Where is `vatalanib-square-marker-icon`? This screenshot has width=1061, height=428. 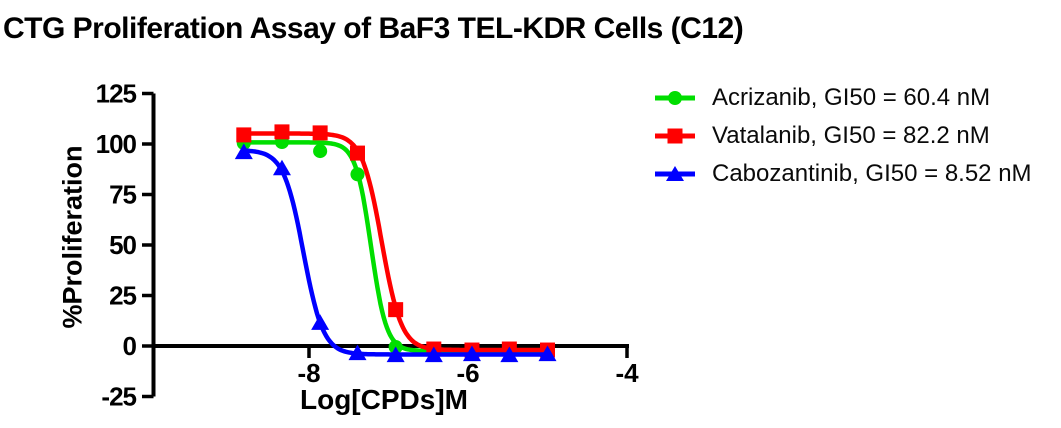
vatalanib-square-marker-icon is located at coordinates (675, 136).